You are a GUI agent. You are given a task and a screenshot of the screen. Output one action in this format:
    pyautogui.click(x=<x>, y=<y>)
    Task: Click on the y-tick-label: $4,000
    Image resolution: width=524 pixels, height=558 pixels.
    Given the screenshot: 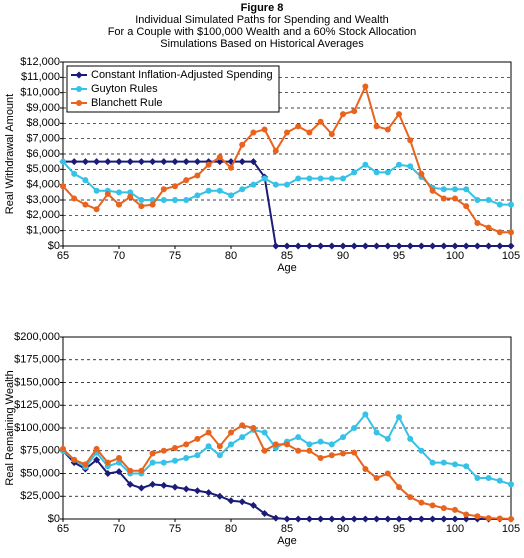 What is the action you would take?
    pyautogui.click(x=43, y=185)
    